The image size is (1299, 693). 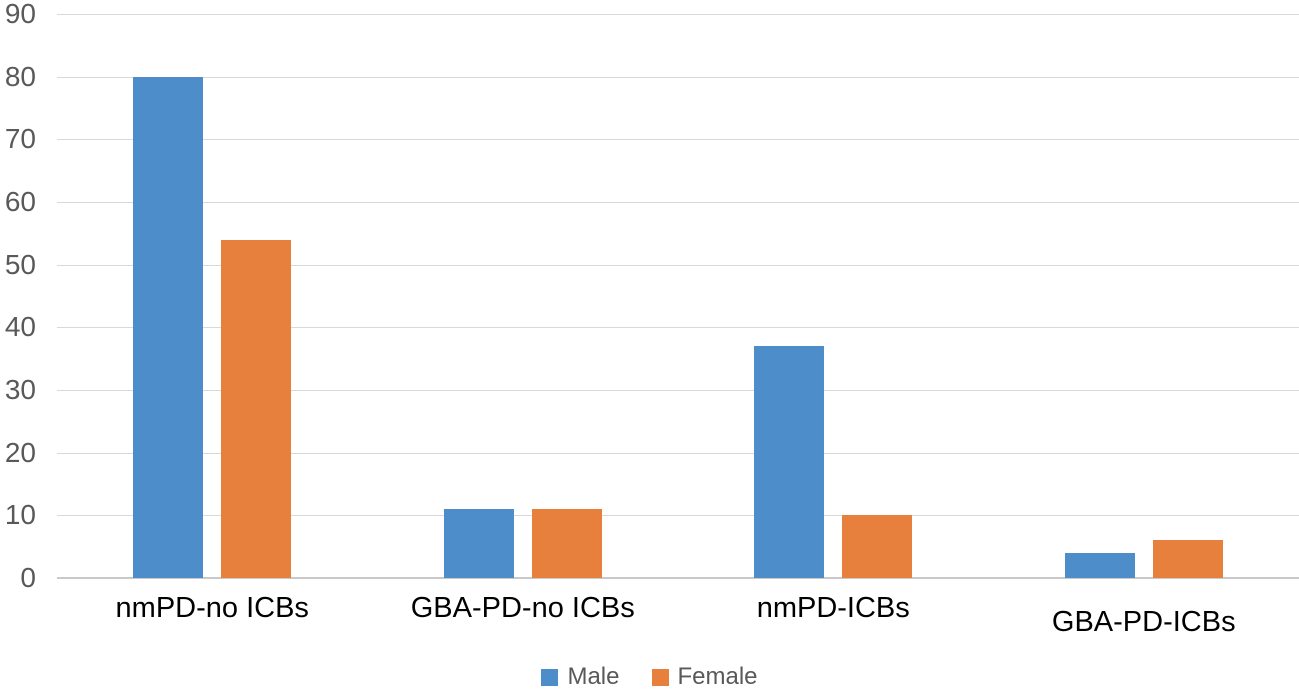 I want to click on y-axis-tick-label: 20, so click(x=20, y=452).